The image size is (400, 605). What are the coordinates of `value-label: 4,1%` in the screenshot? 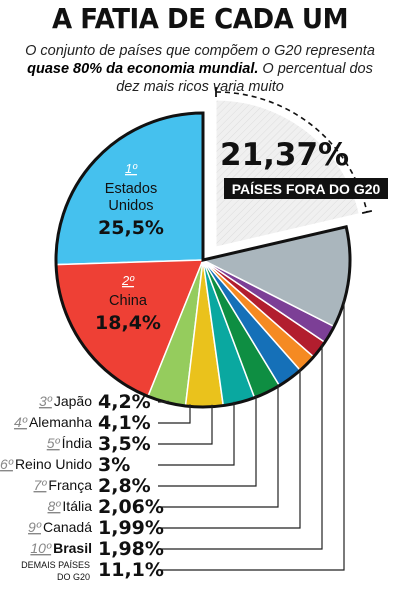 It's located at (124, 423).